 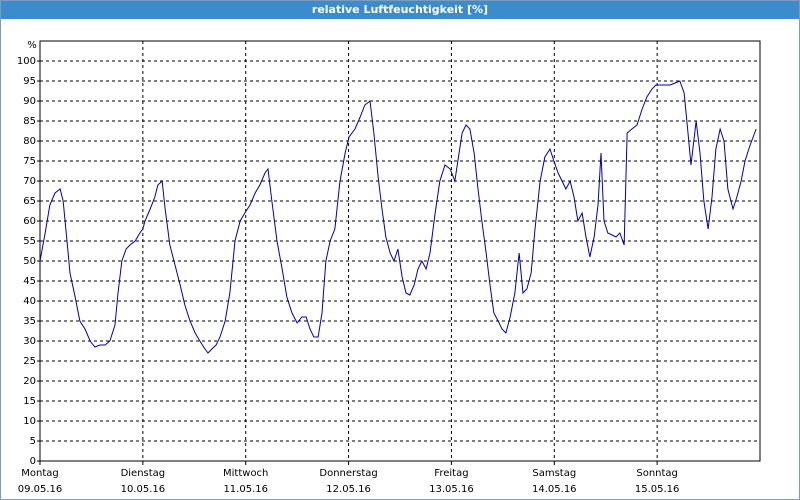 What do you see at coordinates (554, 489) in the screenshot?
I see `x-tick-date: 14.05.16` at bounding box center [554, 489].